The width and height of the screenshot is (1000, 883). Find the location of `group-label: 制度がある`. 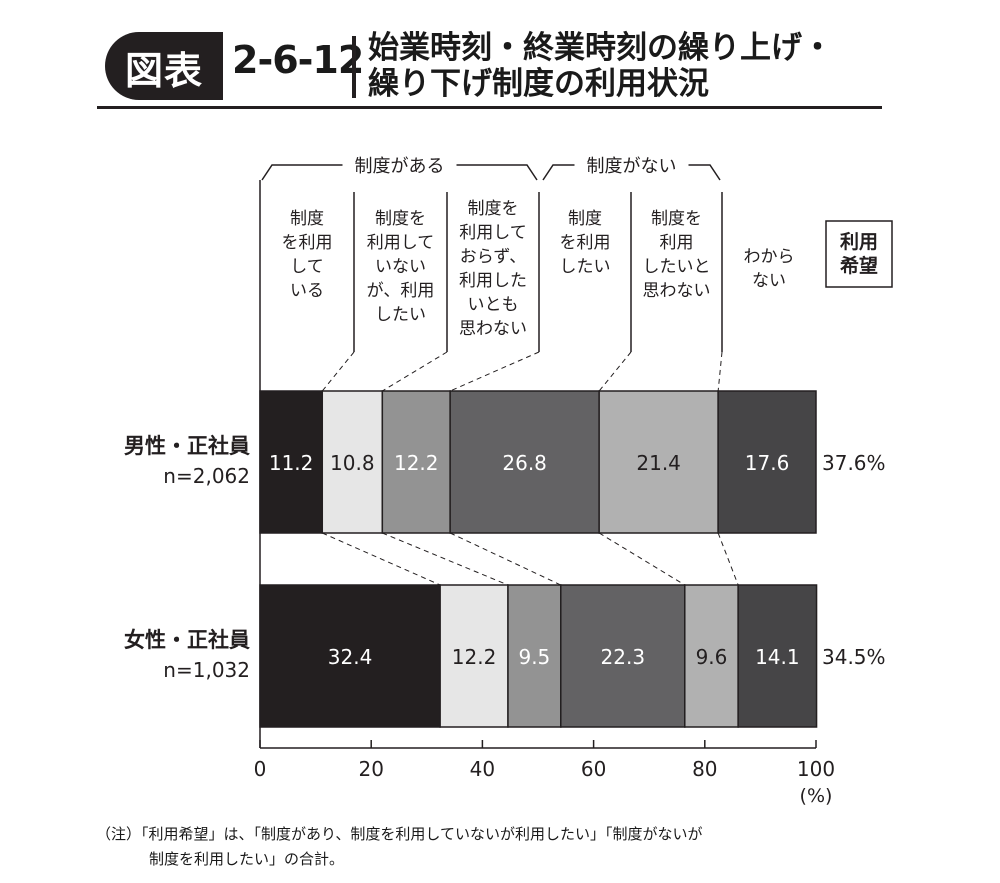

group-label: 制度がある is located at coordinates (400, 166).